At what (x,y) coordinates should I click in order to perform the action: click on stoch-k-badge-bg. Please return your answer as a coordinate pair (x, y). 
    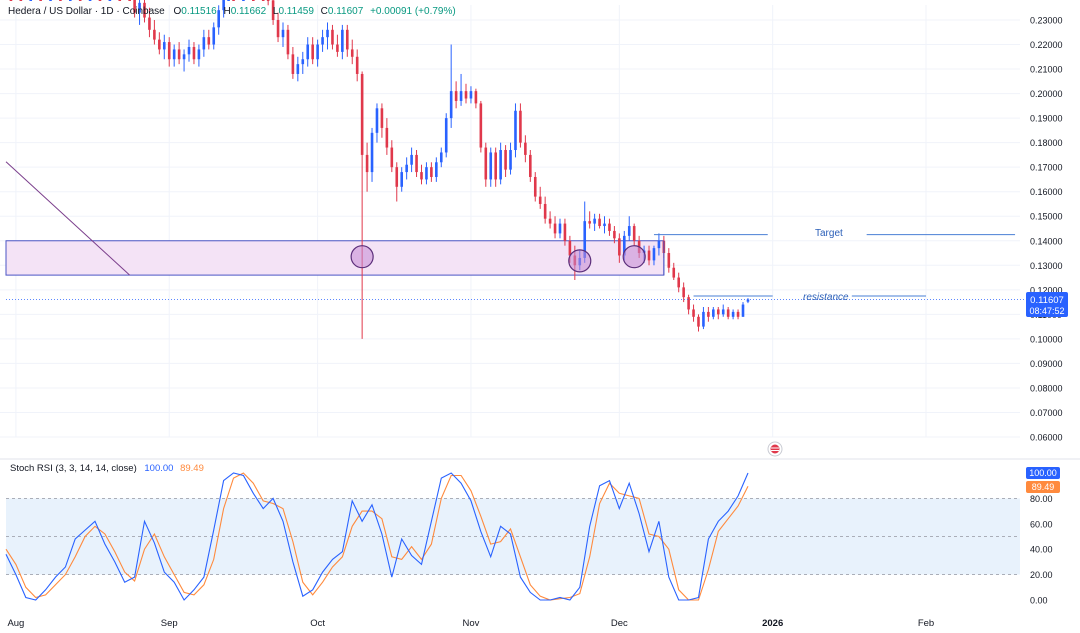
    Looking at the image, I should click on (1043, 473).